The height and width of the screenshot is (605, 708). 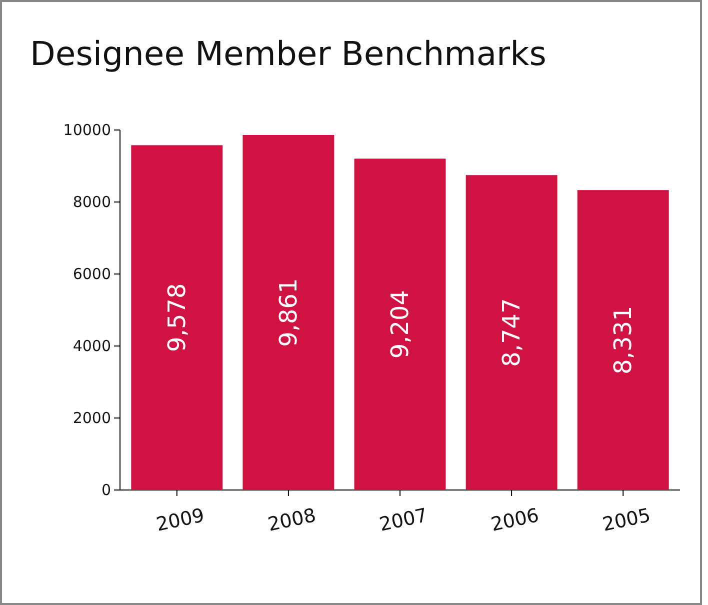 I want to click on y-tick-label: 0, so click(x=106, y=489).